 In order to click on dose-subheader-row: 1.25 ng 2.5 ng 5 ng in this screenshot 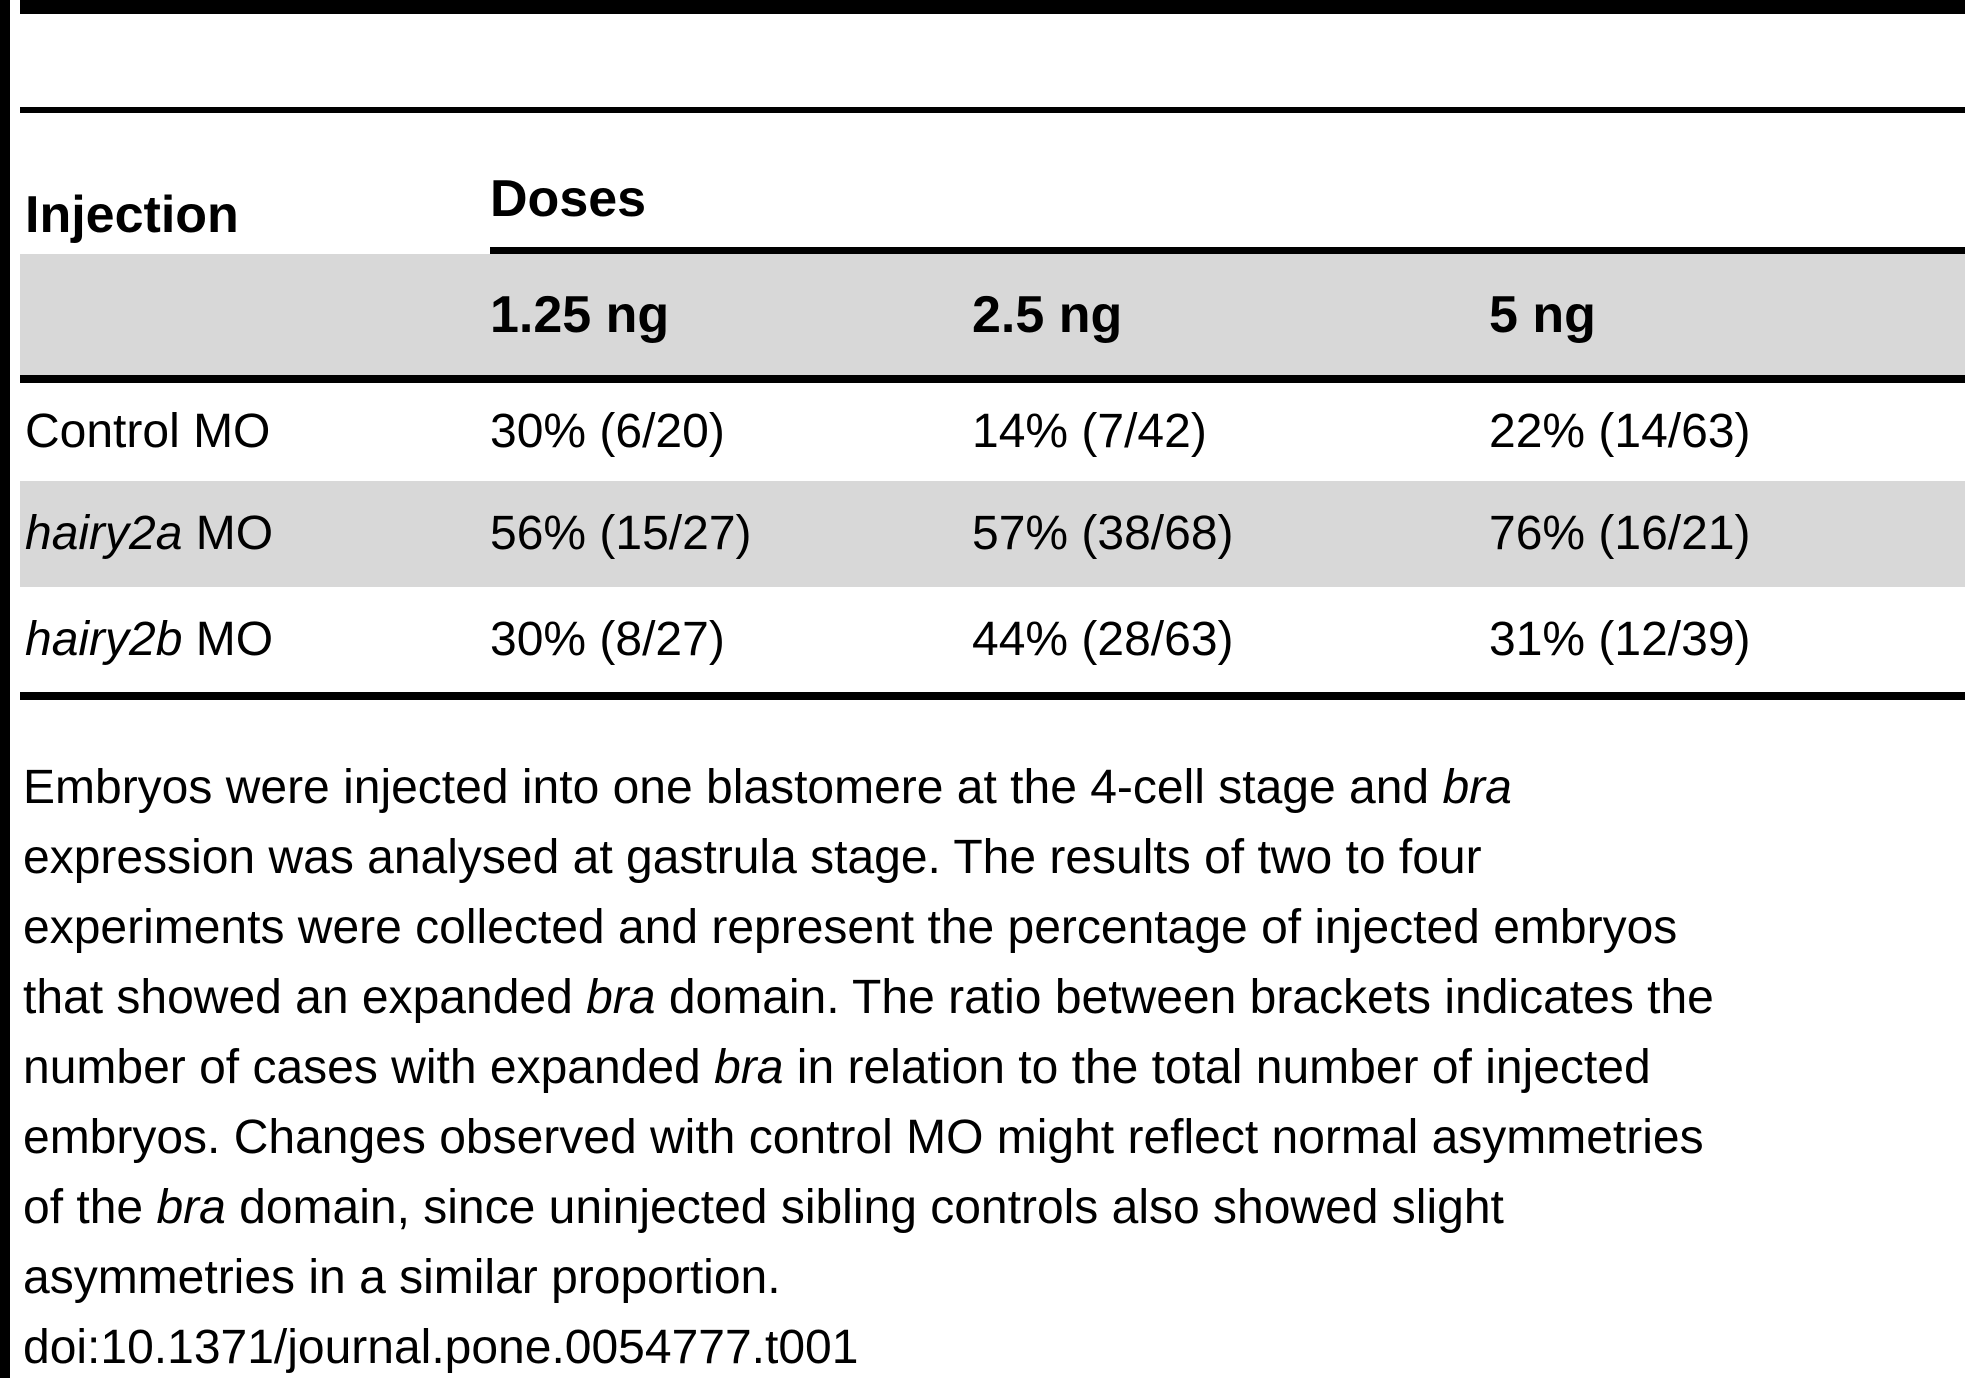, I will do `click(992, 314)`.